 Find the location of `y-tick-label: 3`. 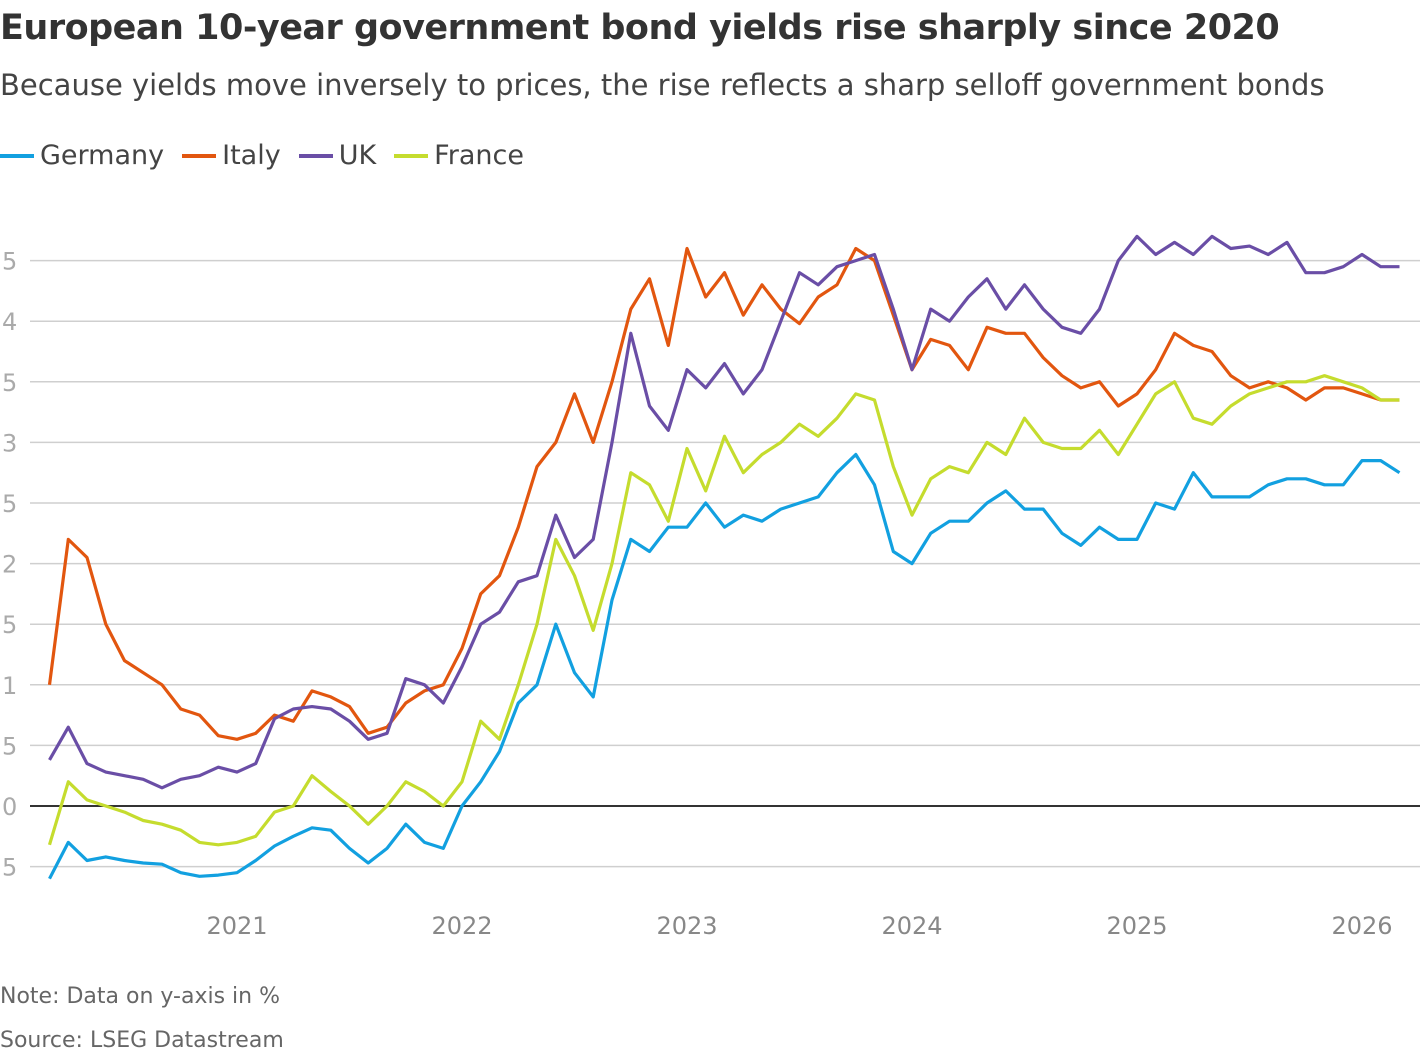

y-tick-label: 3 is located at coordinates (9, 443).